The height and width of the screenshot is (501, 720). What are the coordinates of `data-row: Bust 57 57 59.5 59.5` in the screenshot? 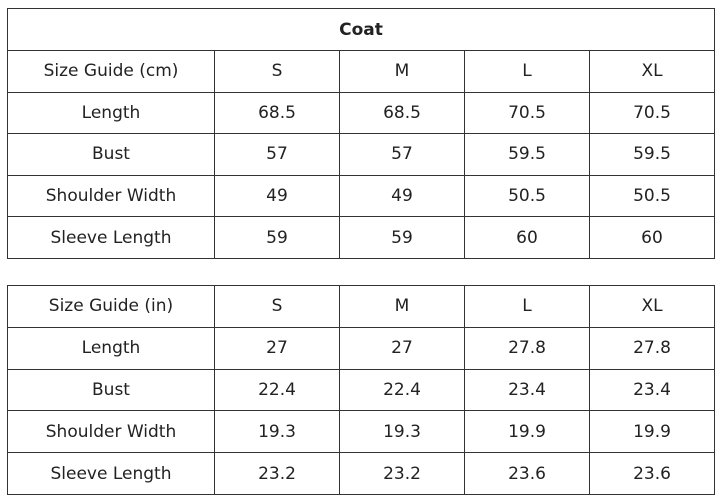 It's located at (361, 154).